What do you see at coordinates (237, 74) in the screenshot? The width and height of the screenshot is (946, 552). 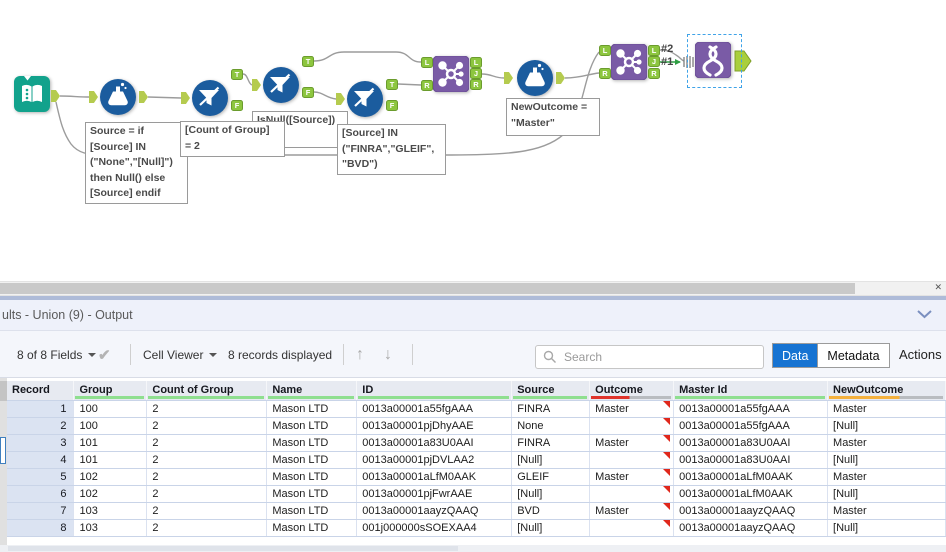 I see `true-anchor: T` at bounding box center [237, 74].